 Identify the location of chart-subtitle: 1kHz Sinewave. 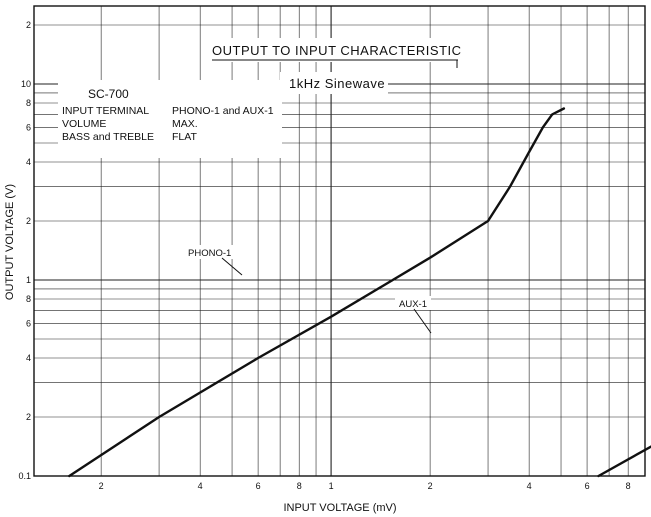
(337, 83).